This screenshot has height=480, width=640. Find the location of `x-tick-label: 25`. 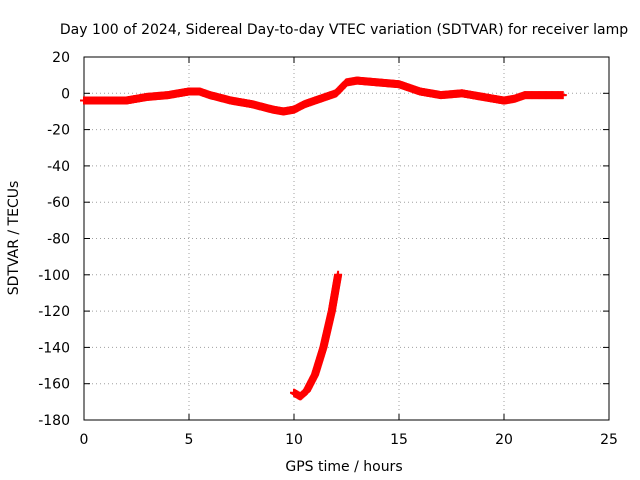

x-tick-label: 25 is located at coordinates (609, 440).